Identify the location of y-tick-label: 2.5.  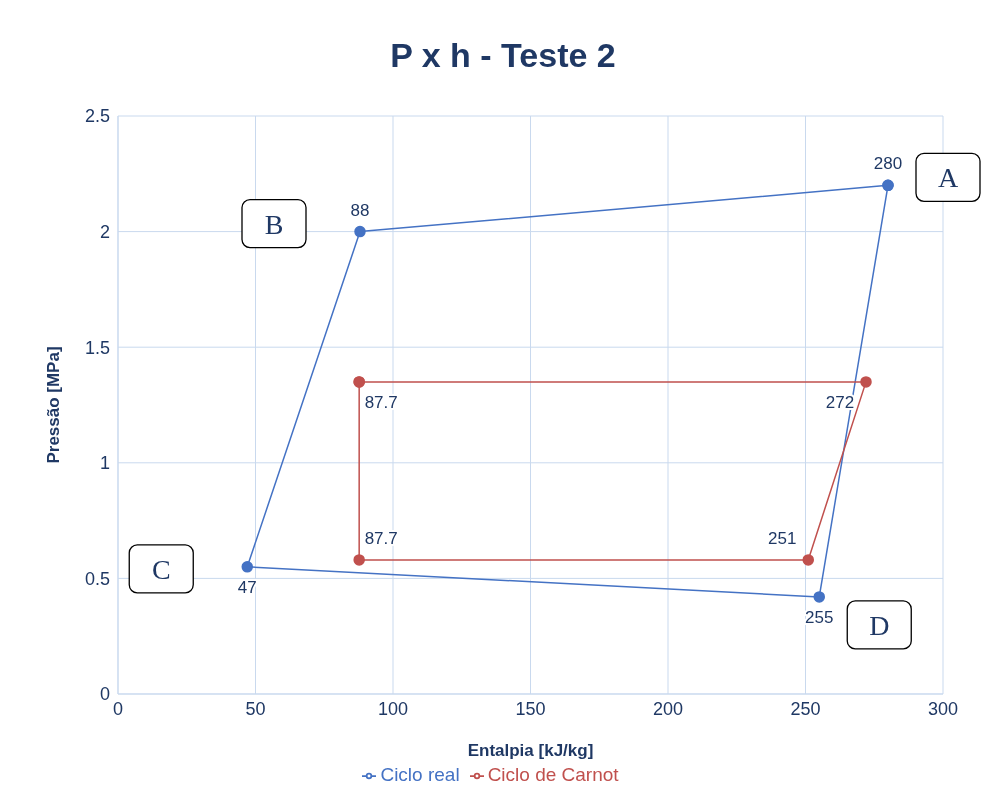
(97, 116).